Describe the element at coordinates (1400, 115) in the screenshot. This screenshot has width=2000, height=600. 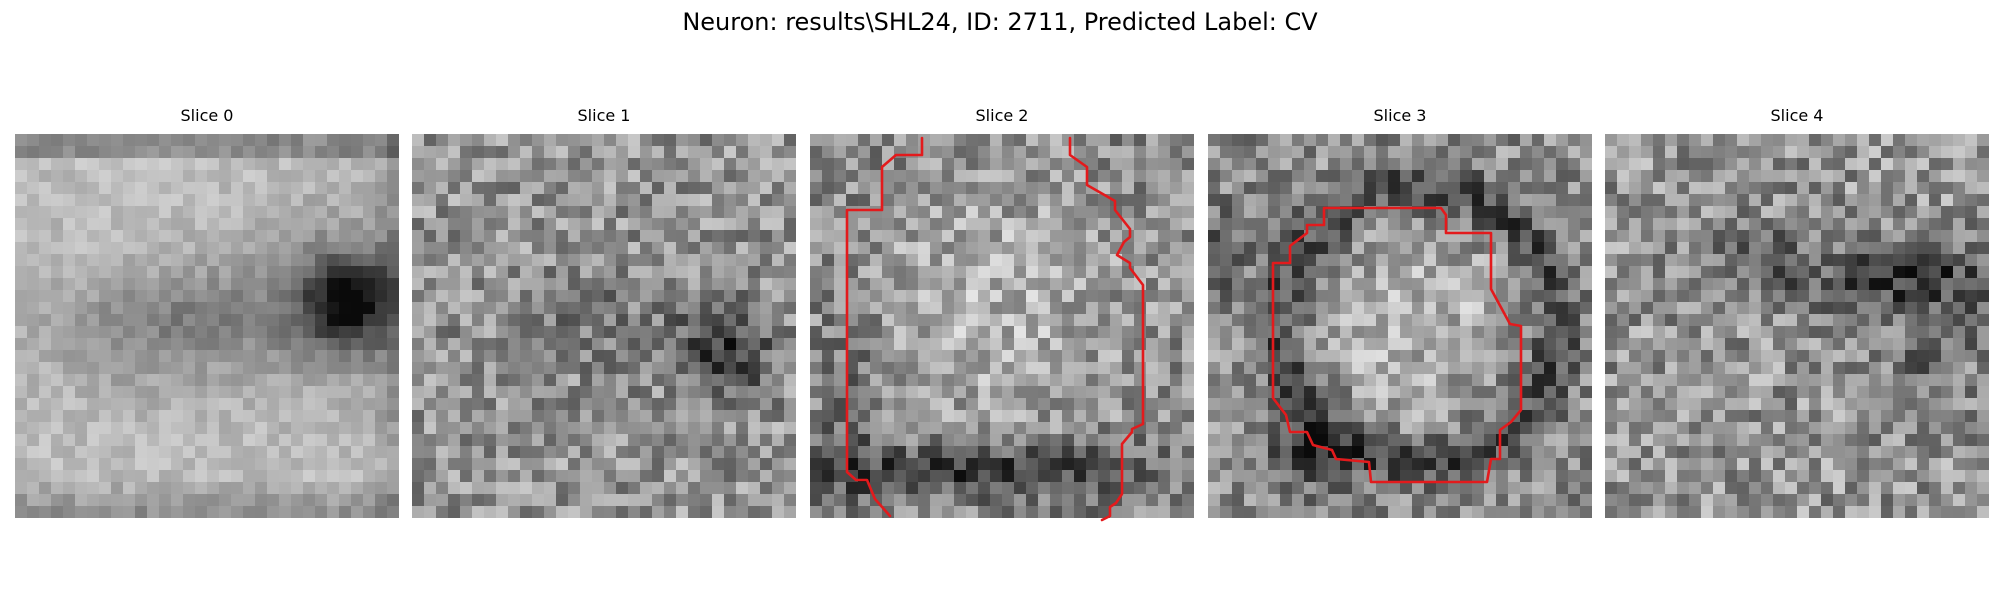
I see `slice-title: Slice 3` at that location.